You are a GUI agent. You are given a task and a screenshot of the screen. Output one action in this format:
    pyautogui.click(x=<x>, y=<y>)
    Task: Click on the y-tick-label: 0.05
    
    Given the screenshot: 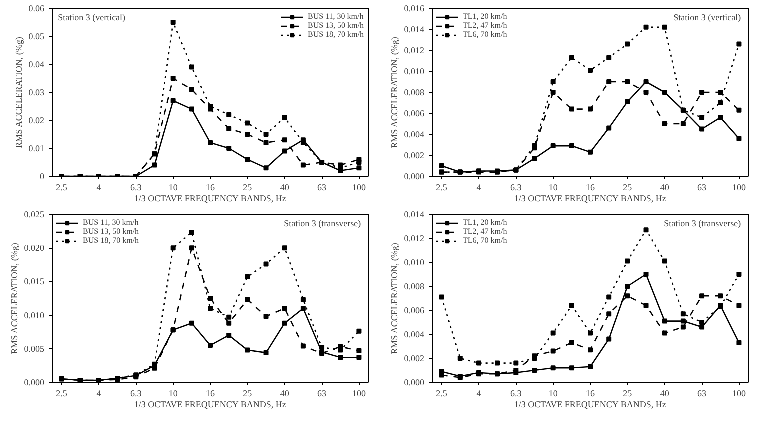 What is the action you would take?
    pyautogui.click(x=36, y=37)
    